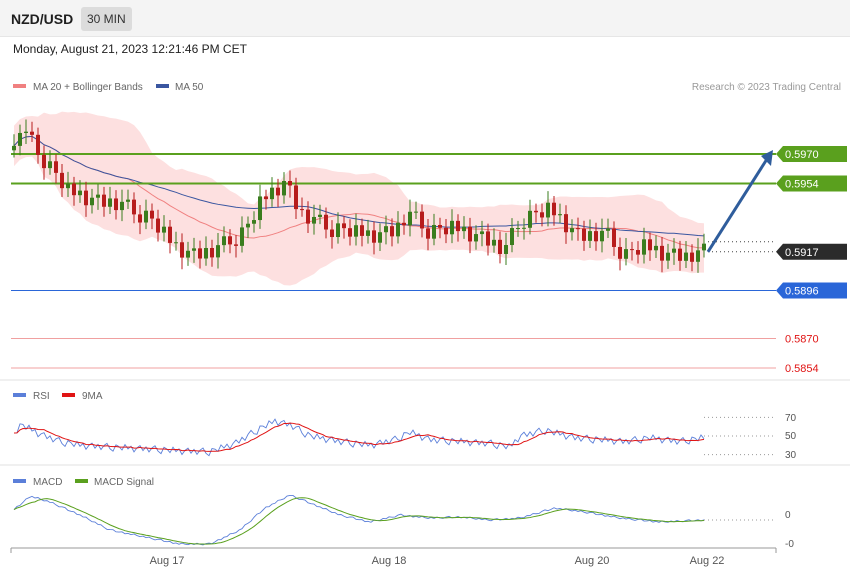  What do you see at coordinates (811, 154) in the screenshot?
I see `level-tag-0.5970` at bounding box center [811, 154].